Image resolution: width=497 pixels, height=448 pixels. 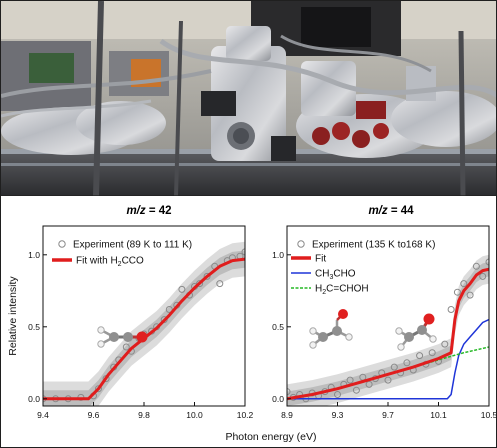 I want to click on legend-fit-left-a: Fit with H, so click(x=97, y=261).